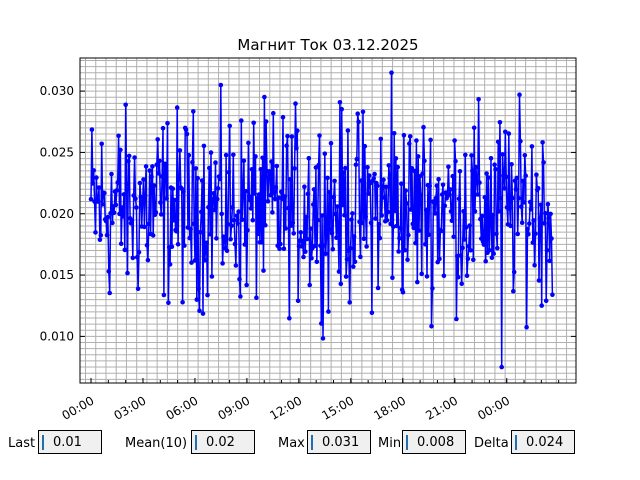  What do you see at coordinates (339, 442) in the screenshot?
I see `max-value-field: 0.031` at bounding box center [339, 442].